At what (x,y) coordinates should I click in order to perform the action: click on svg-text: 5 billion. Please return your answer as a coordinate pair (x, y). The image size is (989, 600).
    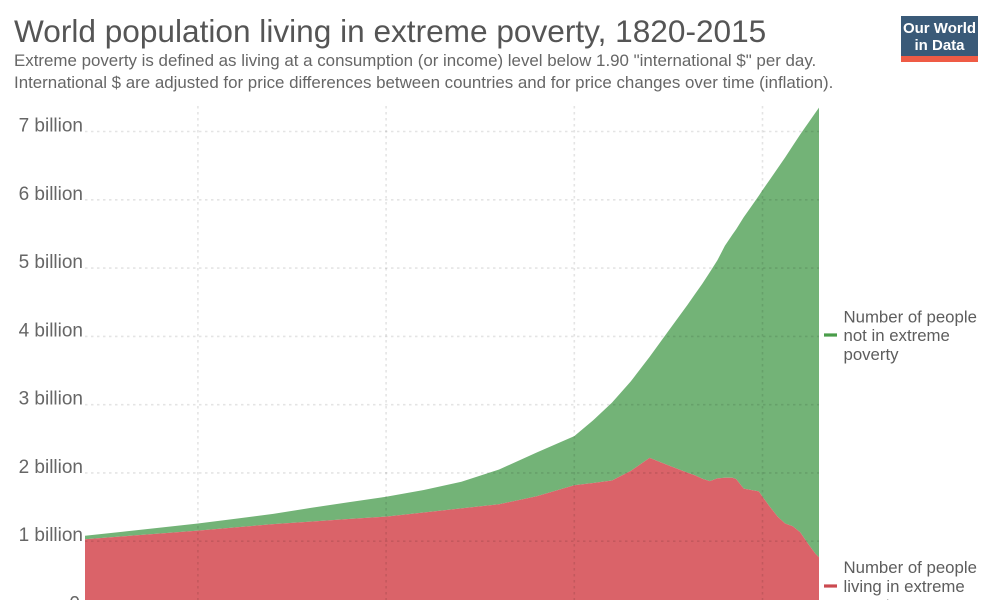
    Looking at the image, I should click on (51, 262).